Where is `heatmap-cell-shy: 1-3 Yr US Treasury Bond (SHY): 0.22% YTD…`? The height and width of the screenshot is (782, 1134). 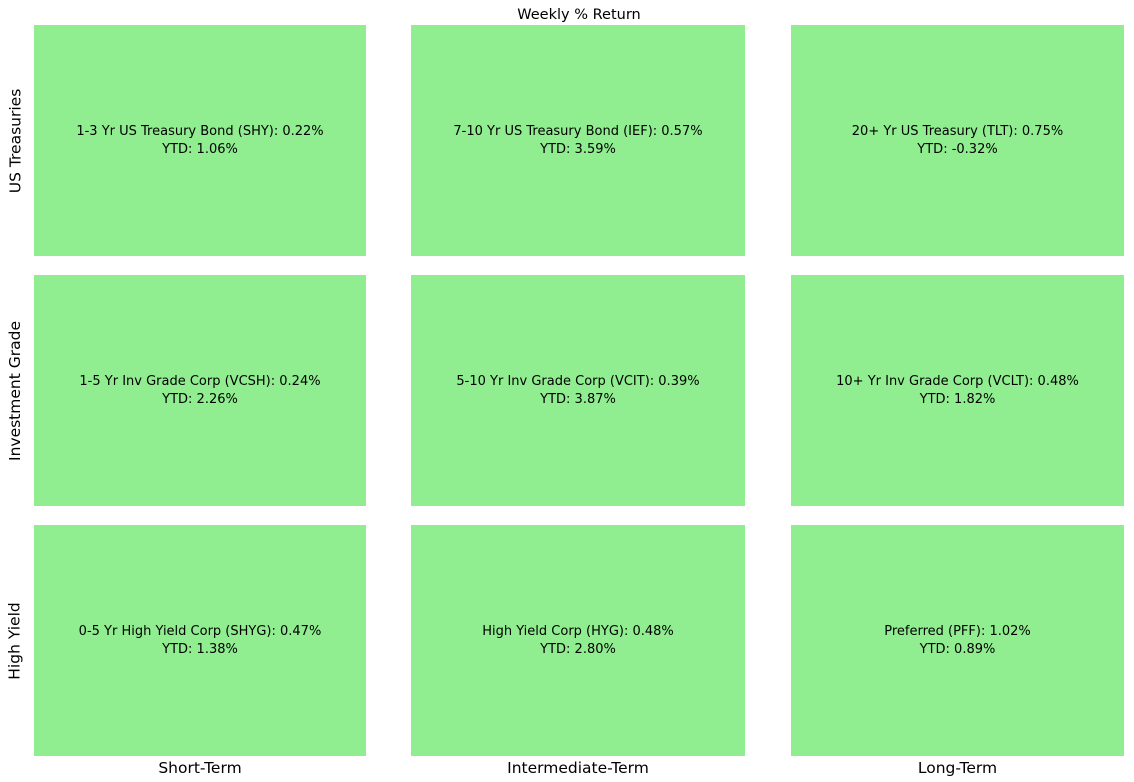
heatmap-cell-shy: 1-3 Yr US Treasury Bond (SHY): 0.22% YTD… is located at coordinates (200, 140).